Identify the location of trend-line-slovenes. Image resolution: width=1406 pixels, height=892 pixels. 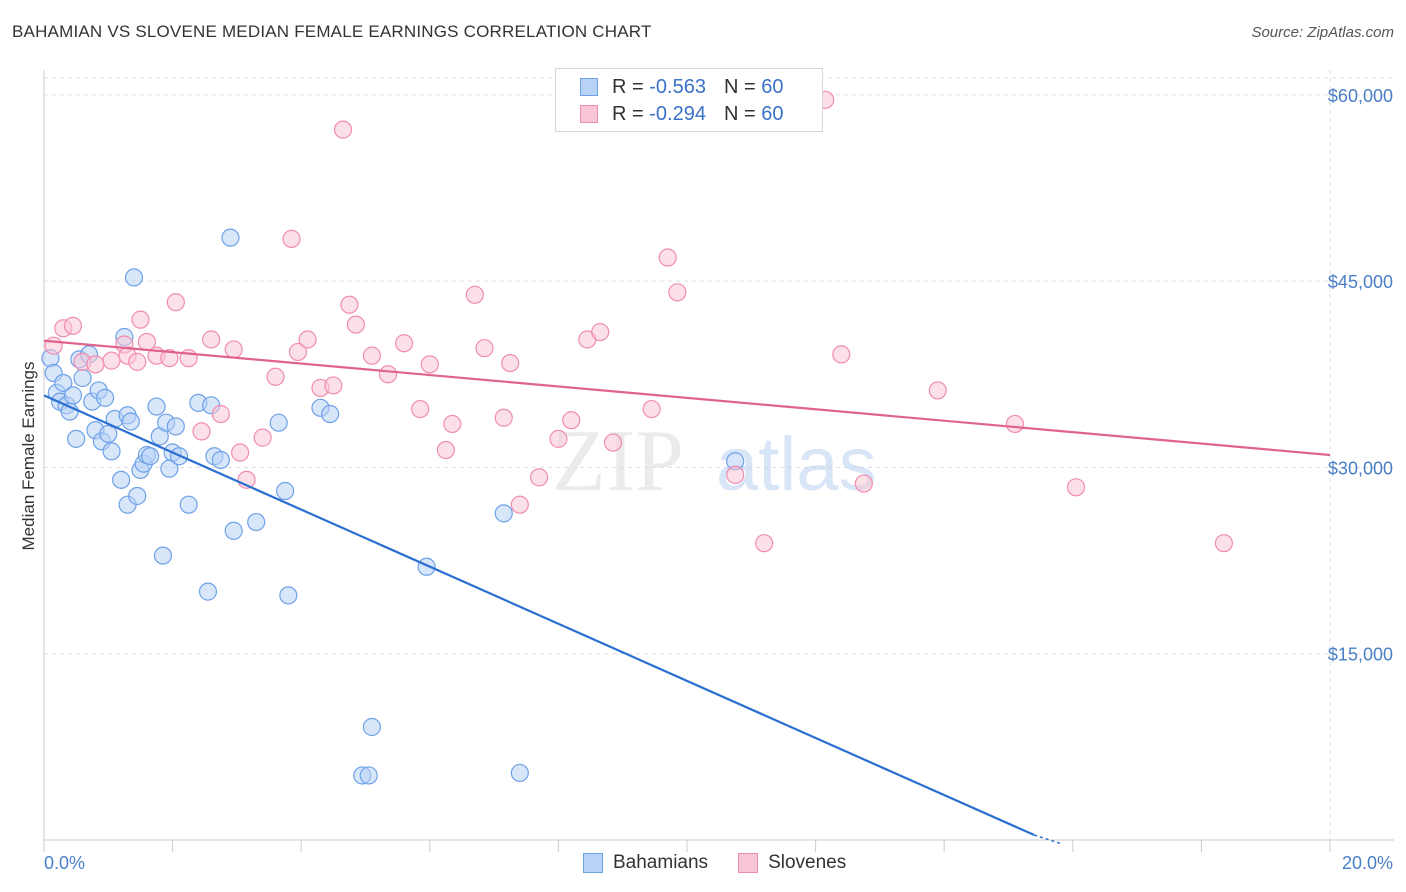
(687, 398).